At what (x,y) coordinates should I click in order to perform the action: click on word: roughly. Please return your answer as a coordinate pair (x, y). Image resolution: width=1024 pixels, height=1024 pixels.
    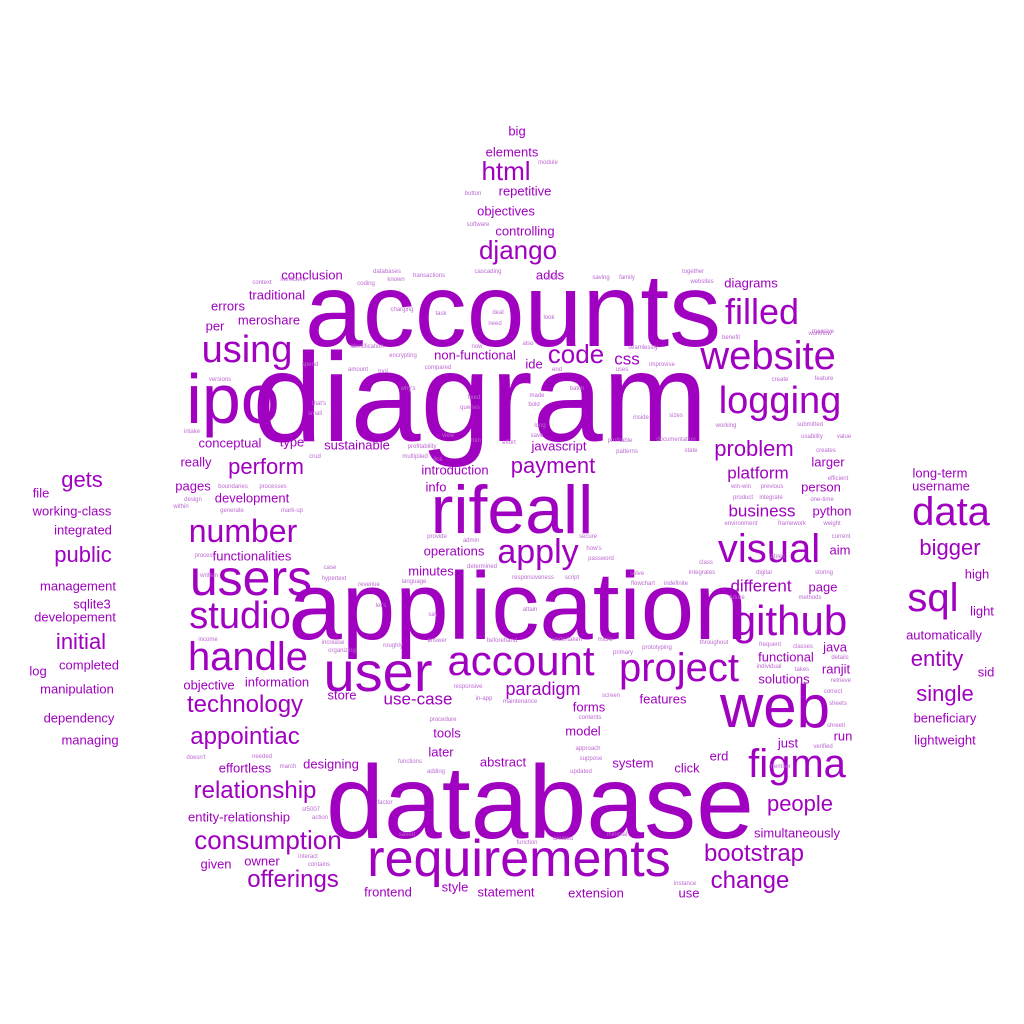
    Looking at the image, I should click on (393, 646).